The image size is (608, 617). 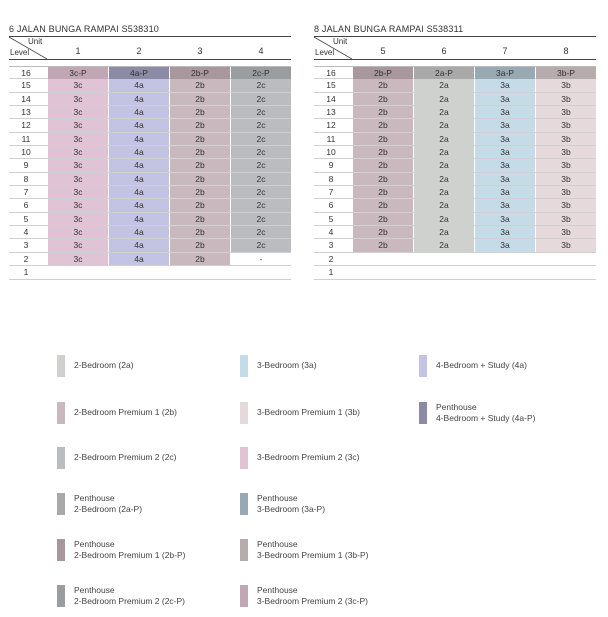 I want to click on legend-label: Penthouse 4-Bedroom + Study (4a-P), so click(x=486, y=412).